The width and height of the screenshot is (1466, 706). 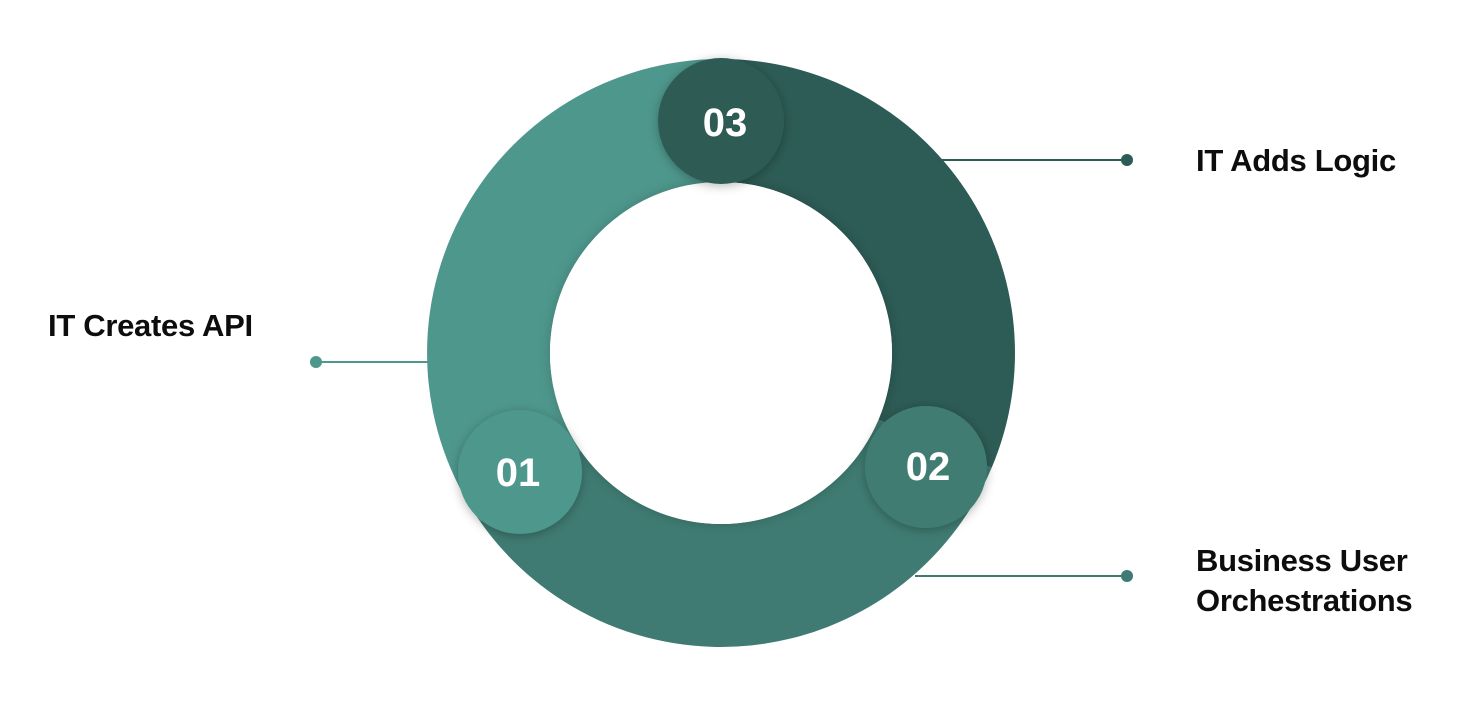 I want to click on step-label-2: Business User Orchestrations, so click(x=1304, y=581).